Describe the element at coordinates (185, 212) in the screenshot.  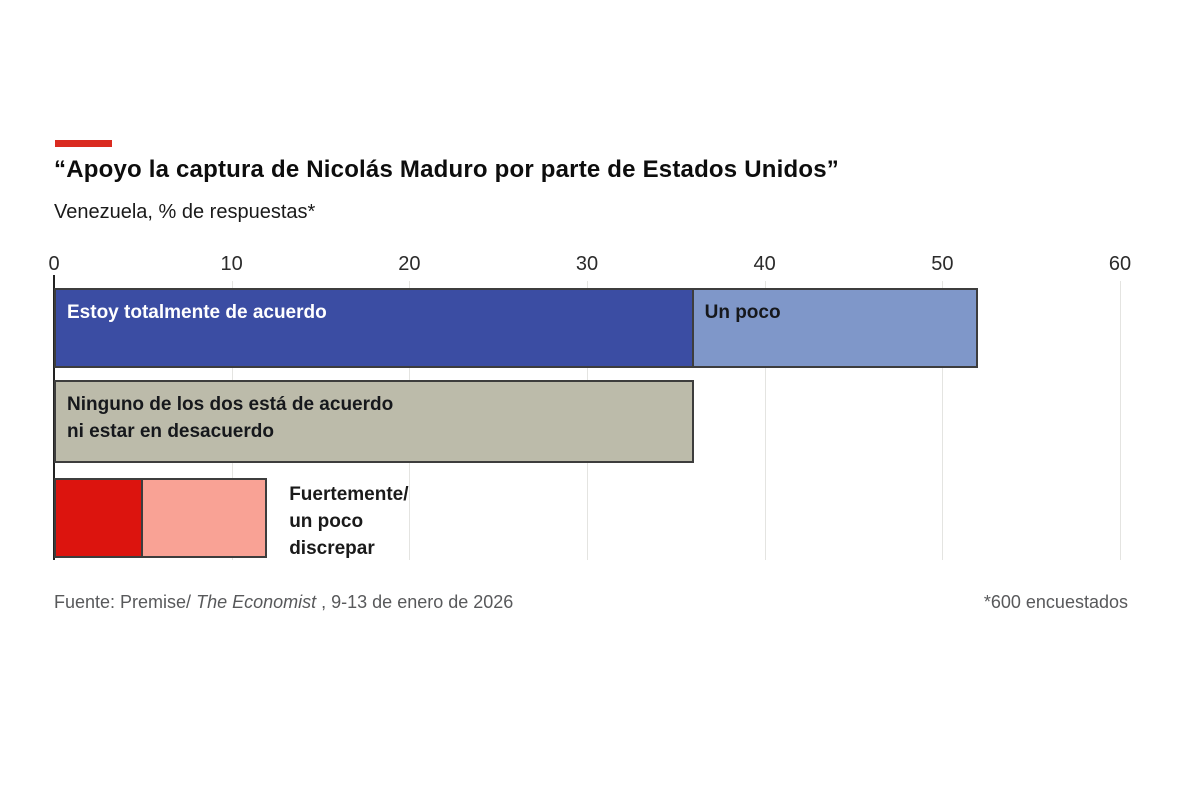
I see `chart-subtitle: Venezuela, % de respuestas*` at that location.